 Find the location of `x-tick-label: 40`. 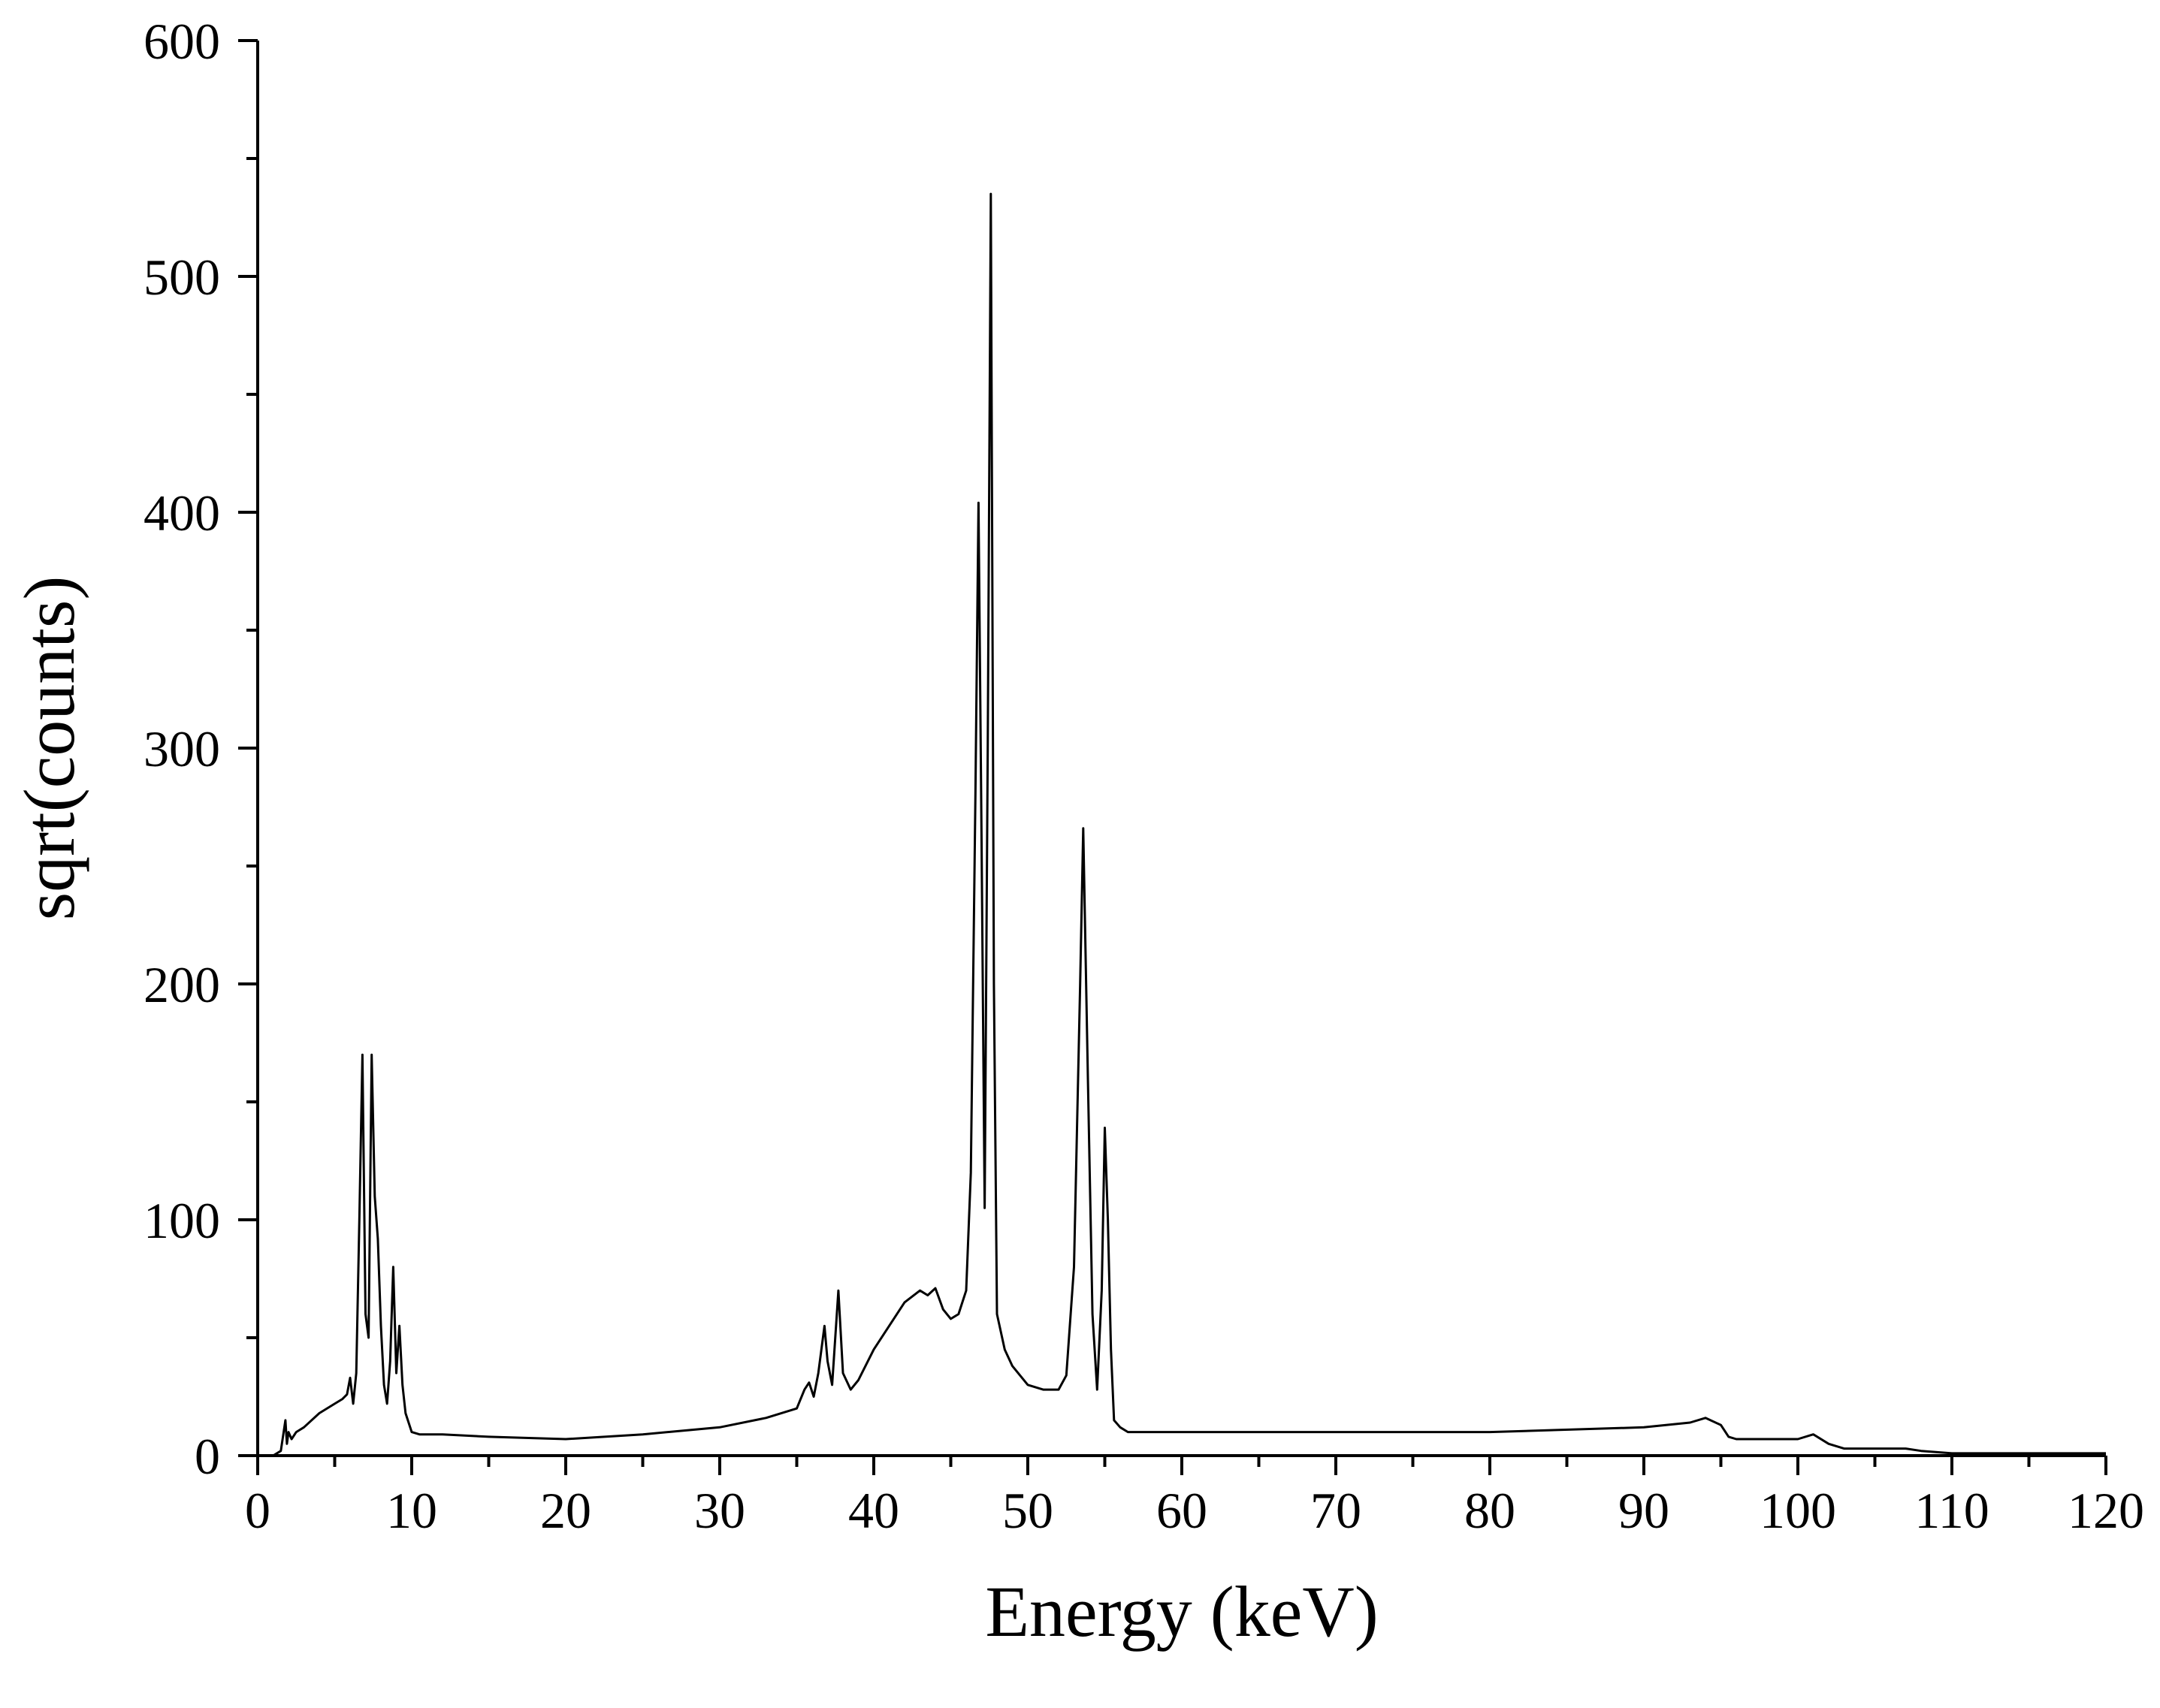

x-tick-label: 40 is located at coordinates (874, 1510).